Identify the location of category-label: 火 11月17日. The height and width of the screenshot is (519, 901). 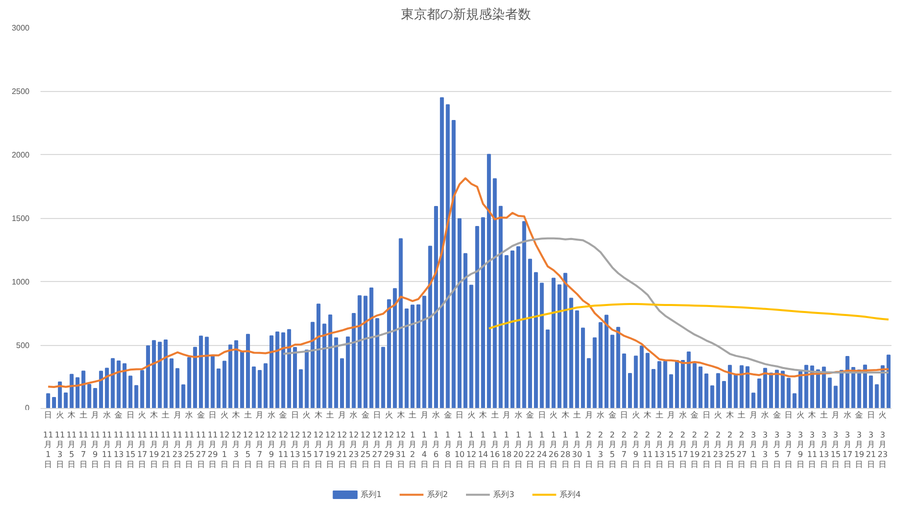
(142, 439).